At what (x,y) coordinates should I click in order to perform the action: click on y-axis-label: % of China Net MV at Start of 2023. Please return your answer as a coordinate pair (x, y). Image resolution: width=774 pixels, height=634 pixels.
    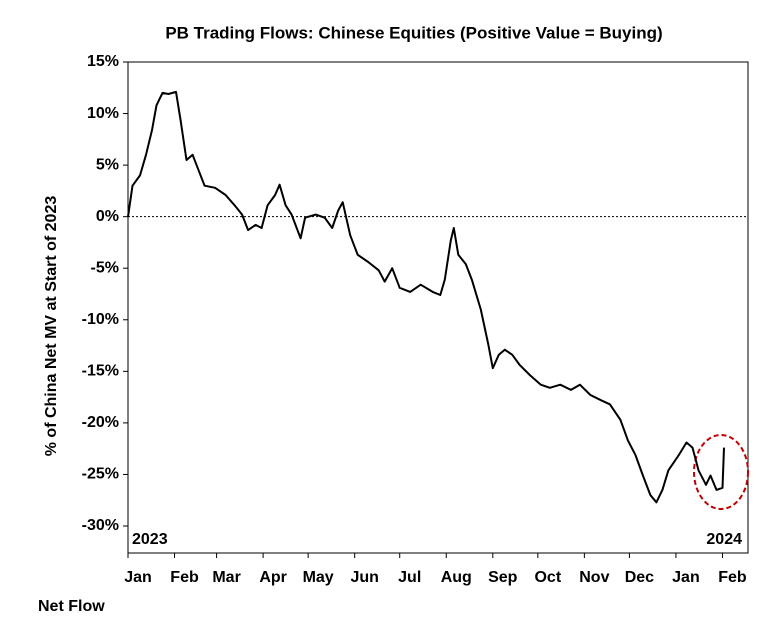
    Looking at the image, I should click on (51, 326).